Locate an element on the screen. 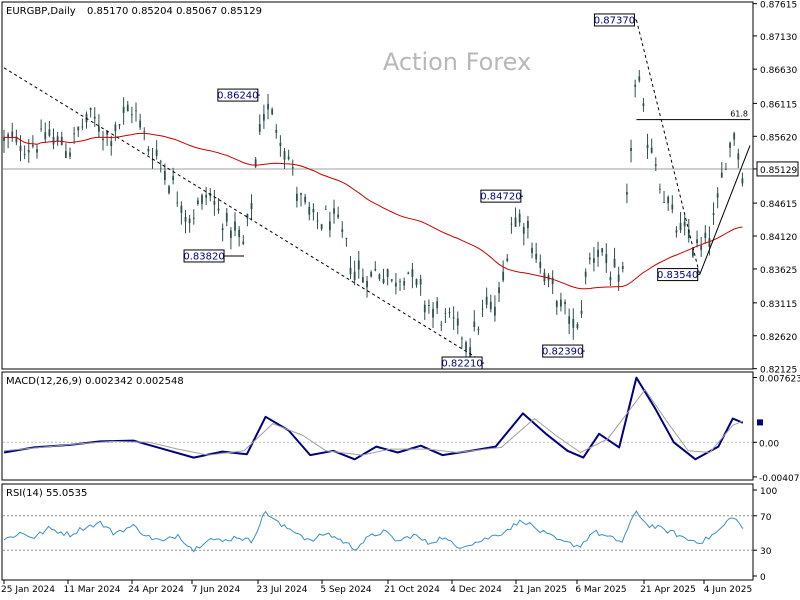 This screenshot has width=800, height=600. macd-layer is located at coordinates (377, 418).